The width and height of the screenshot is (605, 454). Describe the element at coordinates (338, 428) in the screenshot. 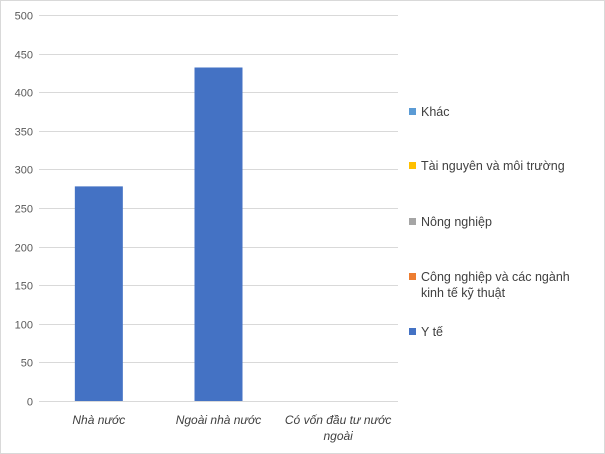

I see `x-category-label: Có vốn đầu tư nước ngoài` at that location.